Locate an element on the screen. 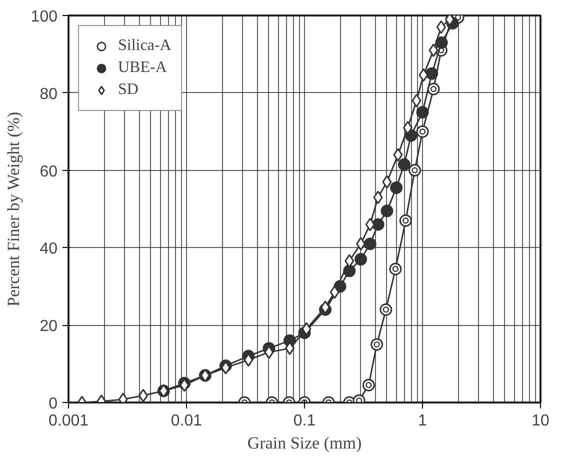 Image resolution: width=568 pixels, height=461 pixels. y-tick-label: 80 is located at coordinates (49, 94).